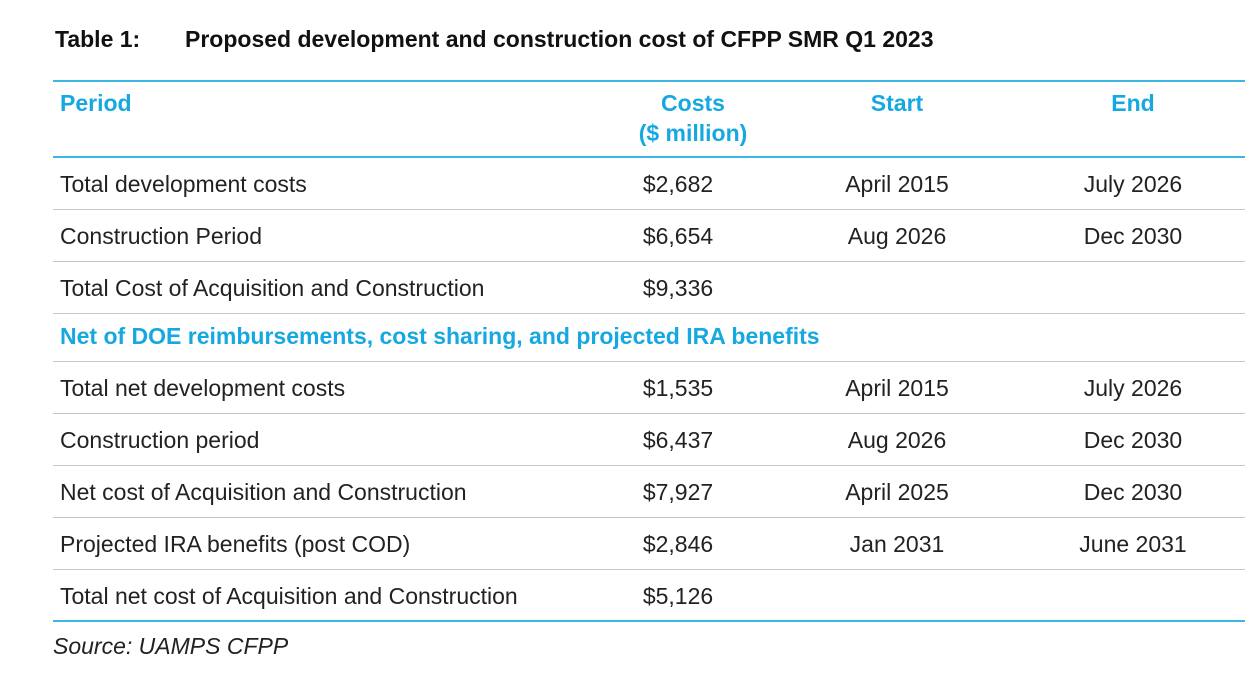  I want to click on cell-end: June 2031, so click(1133, 544).